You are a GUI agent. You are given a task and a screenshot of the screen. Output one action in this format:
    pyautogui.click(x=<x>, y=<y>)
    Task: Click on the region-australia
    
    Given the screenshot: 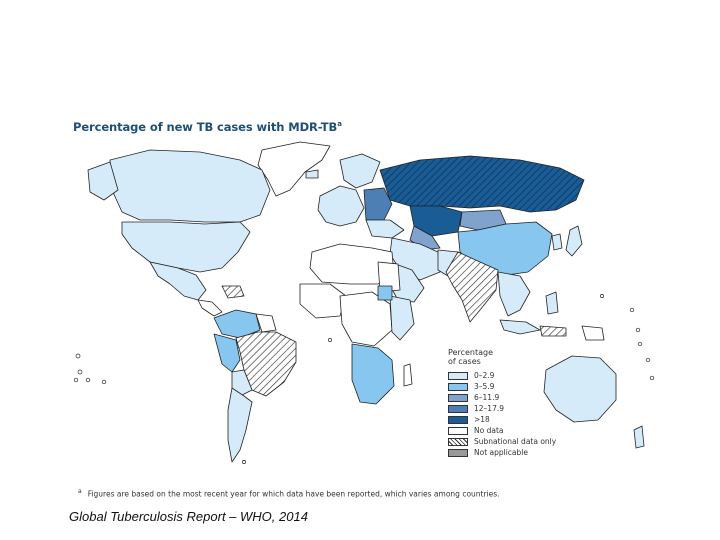 What is the action you would take?
    pyautogui.click(x=580, y=389)
    